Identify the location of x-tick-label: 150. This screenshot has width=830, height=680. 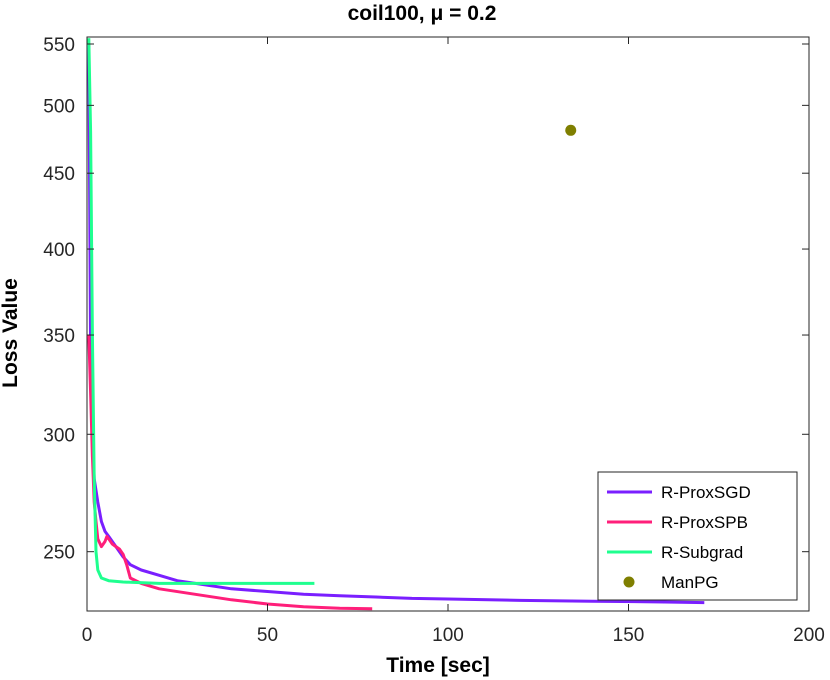
(629, 635).